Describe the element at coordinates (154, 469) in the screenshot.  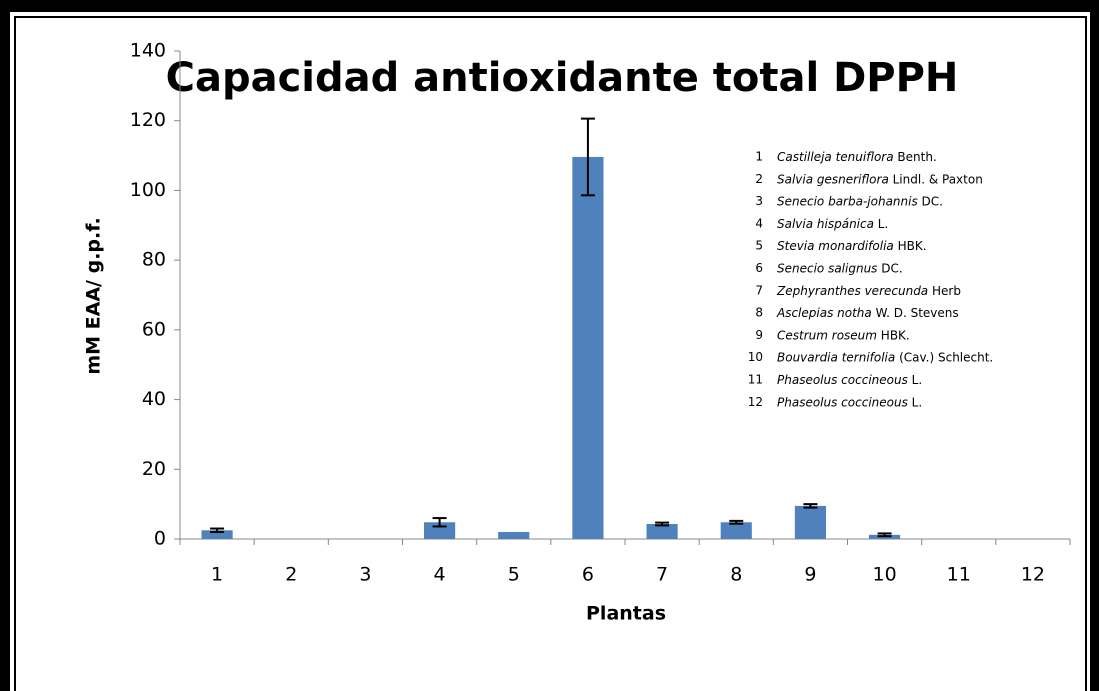
I see `y-tick-label: 20` at that location.